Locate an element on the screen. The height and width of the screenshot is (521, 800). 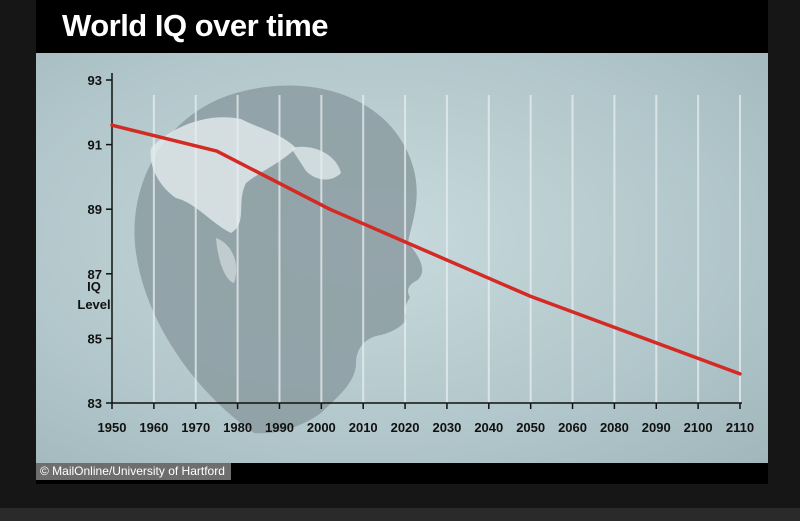
x-tick-label: 2080 is located at coordinates (614, 427).